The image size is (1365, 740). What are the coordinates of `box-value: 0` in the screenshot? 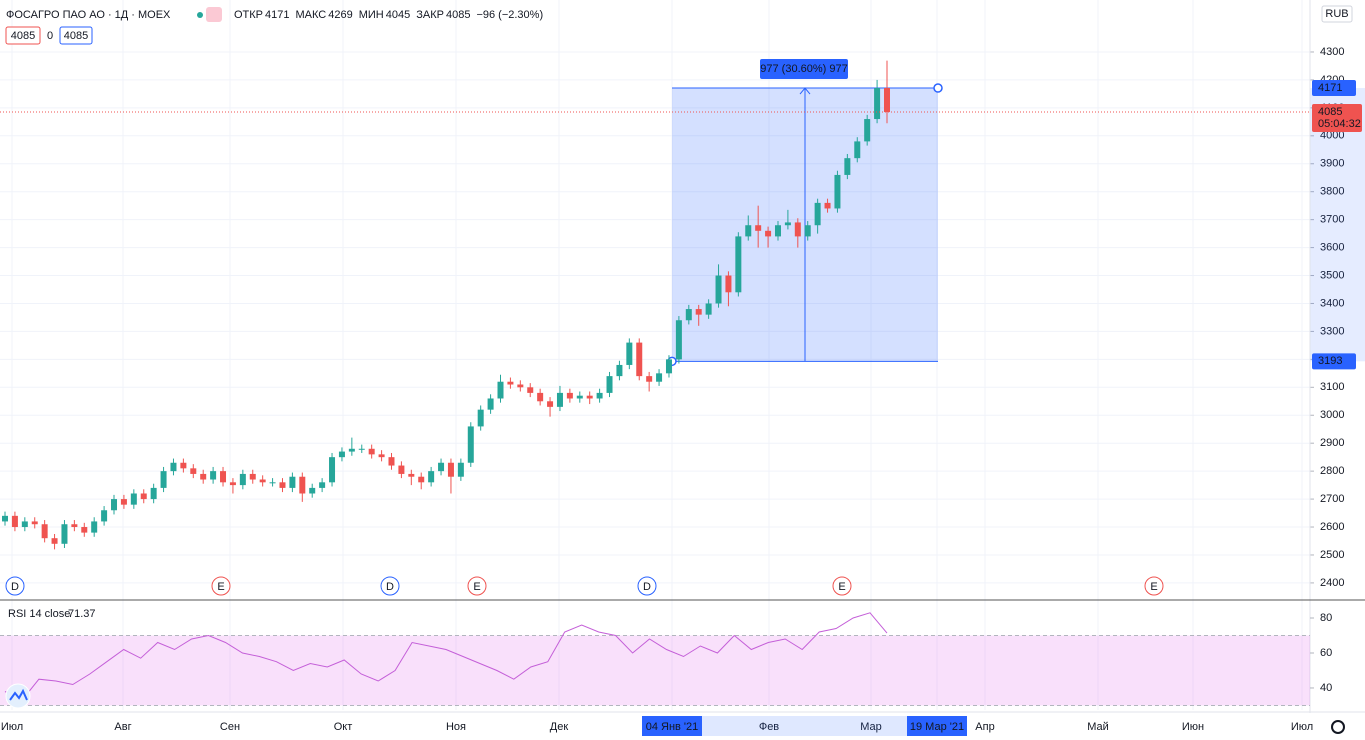 It's located at (50, 36).